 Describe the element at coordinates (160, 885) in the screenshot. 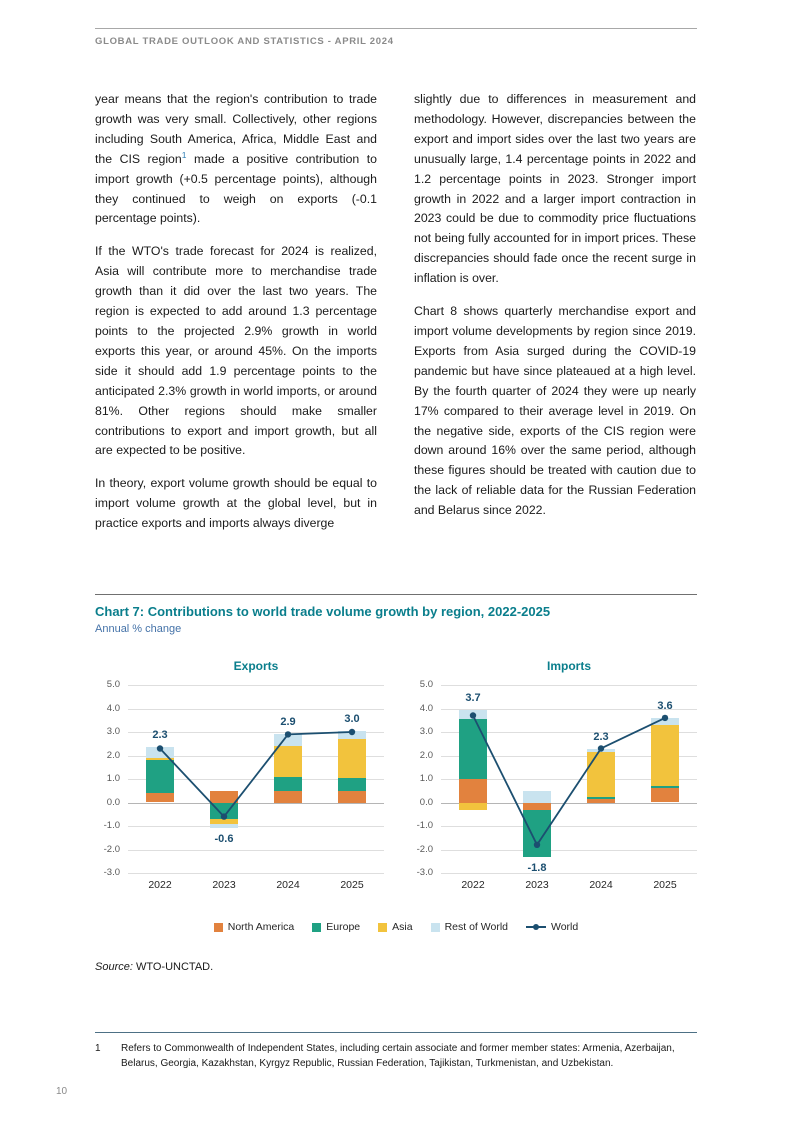

I see `x-tick-label: 2022` at that location.